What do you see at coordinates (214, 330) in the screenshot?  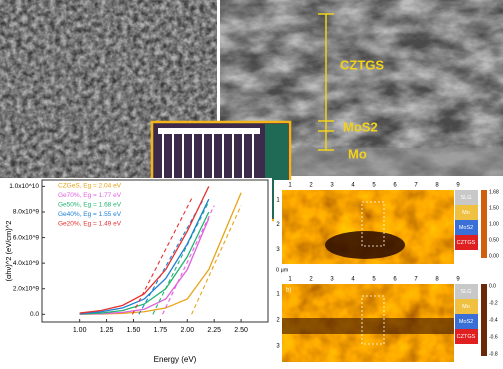 I see `x-tick-label: 2.25` at bounding box center [214, 330].